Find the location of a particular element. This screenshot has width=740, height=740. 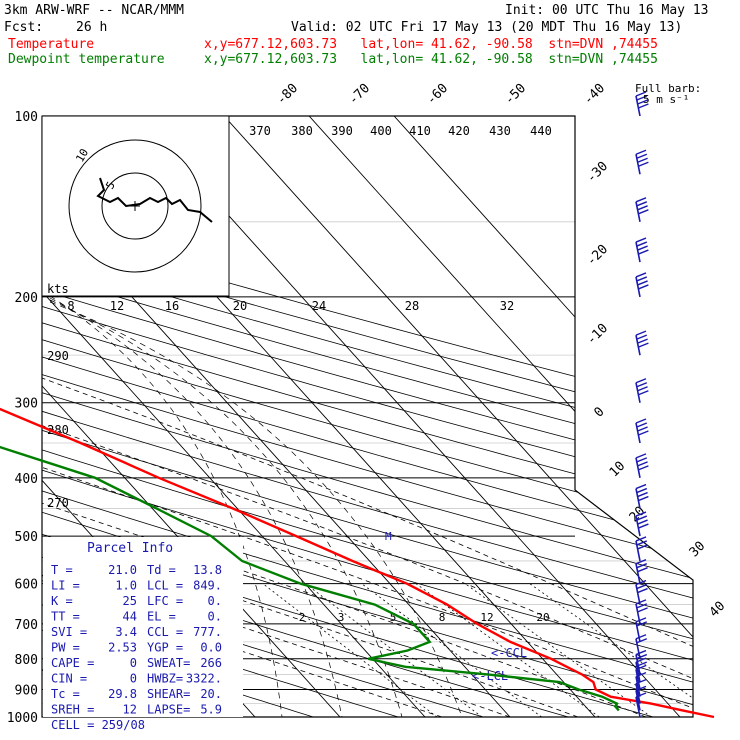

parcel-val2: 13.8 is located at coordinates (207, 570).